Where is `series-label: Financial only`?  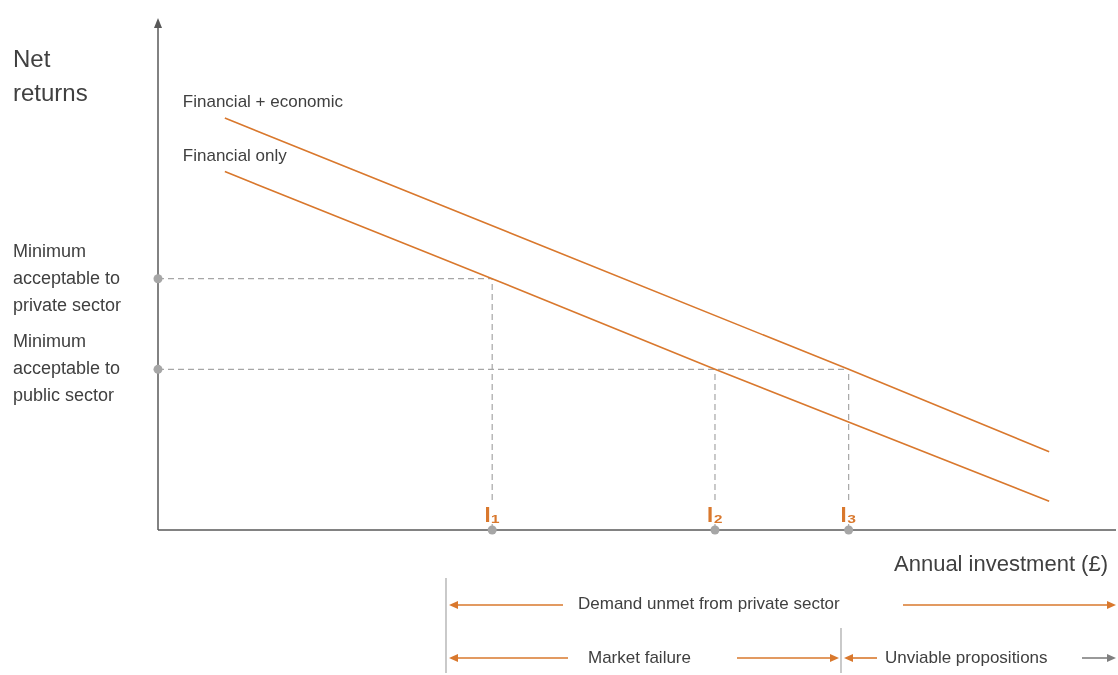
series-label: Financial only is located at coordinates (235, 155).